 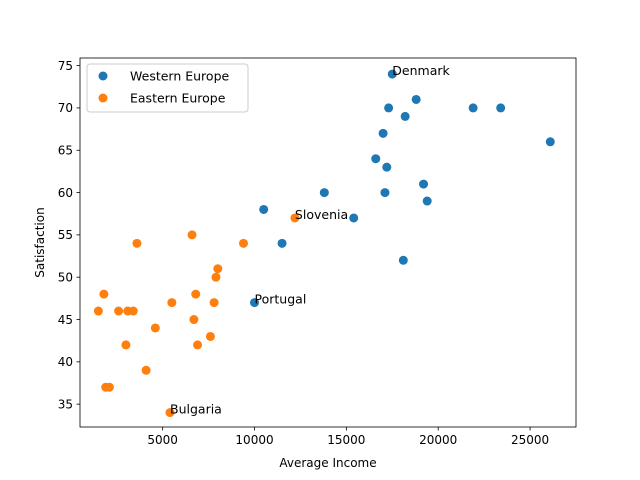 I want to click on y-axis-ticks: 35 40 45 50 55 60 65 70 75, so click(x=69, y=235).